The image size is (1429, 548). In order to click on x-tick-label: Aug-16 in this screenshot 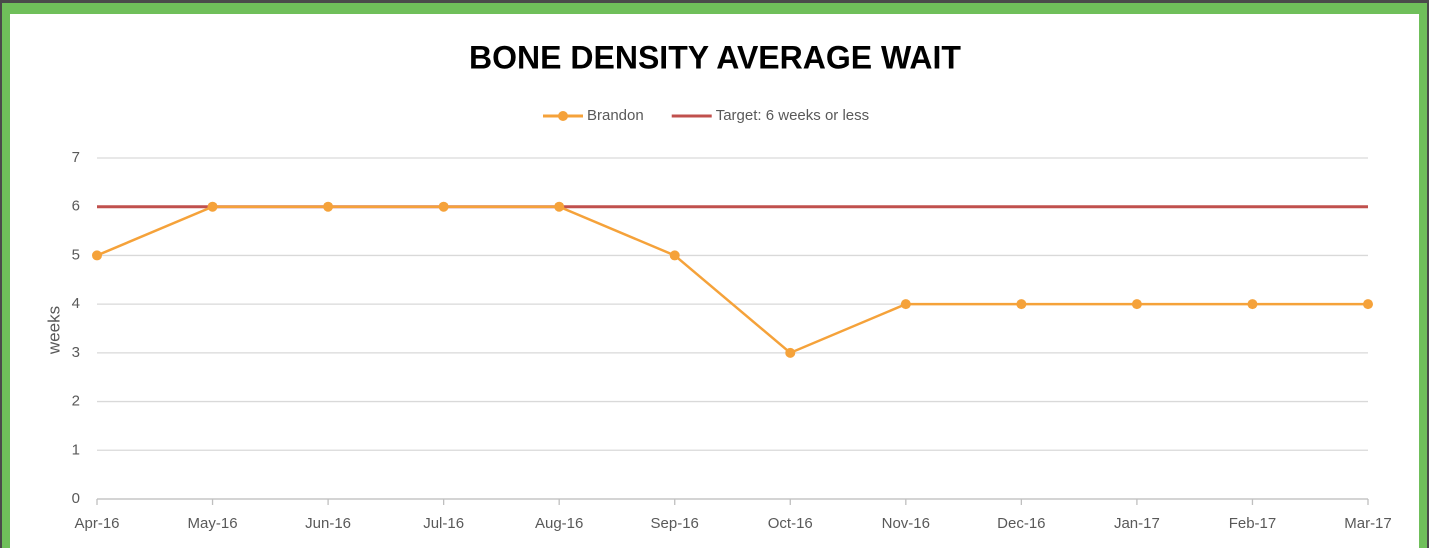, I will do `click(559, 523)`.